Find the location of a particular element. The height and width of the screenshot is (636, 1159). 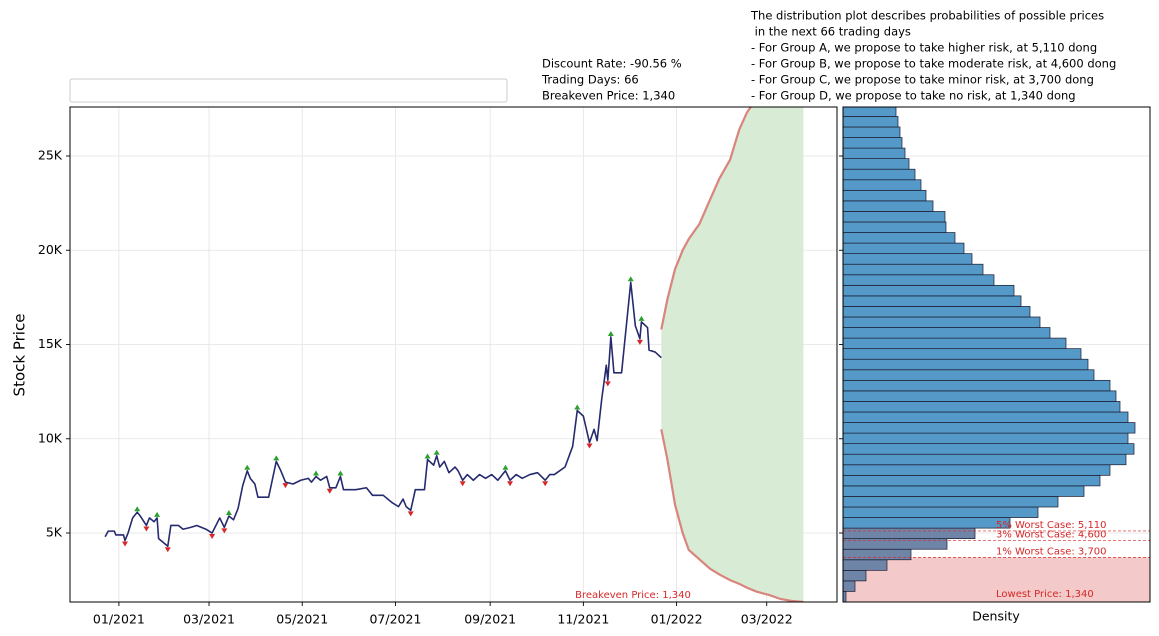

x-axis-label: Density is located at coordinates (996, 616).